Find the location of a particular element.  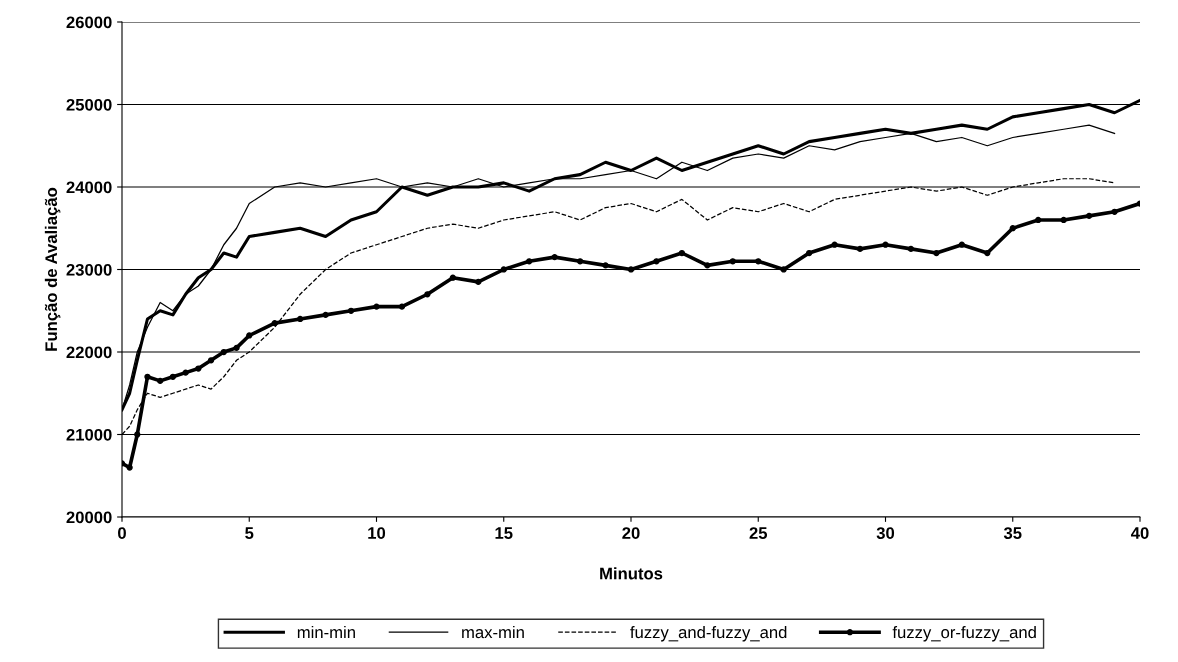

y-tick-label: 22000 is located at coordinates (89, 352).